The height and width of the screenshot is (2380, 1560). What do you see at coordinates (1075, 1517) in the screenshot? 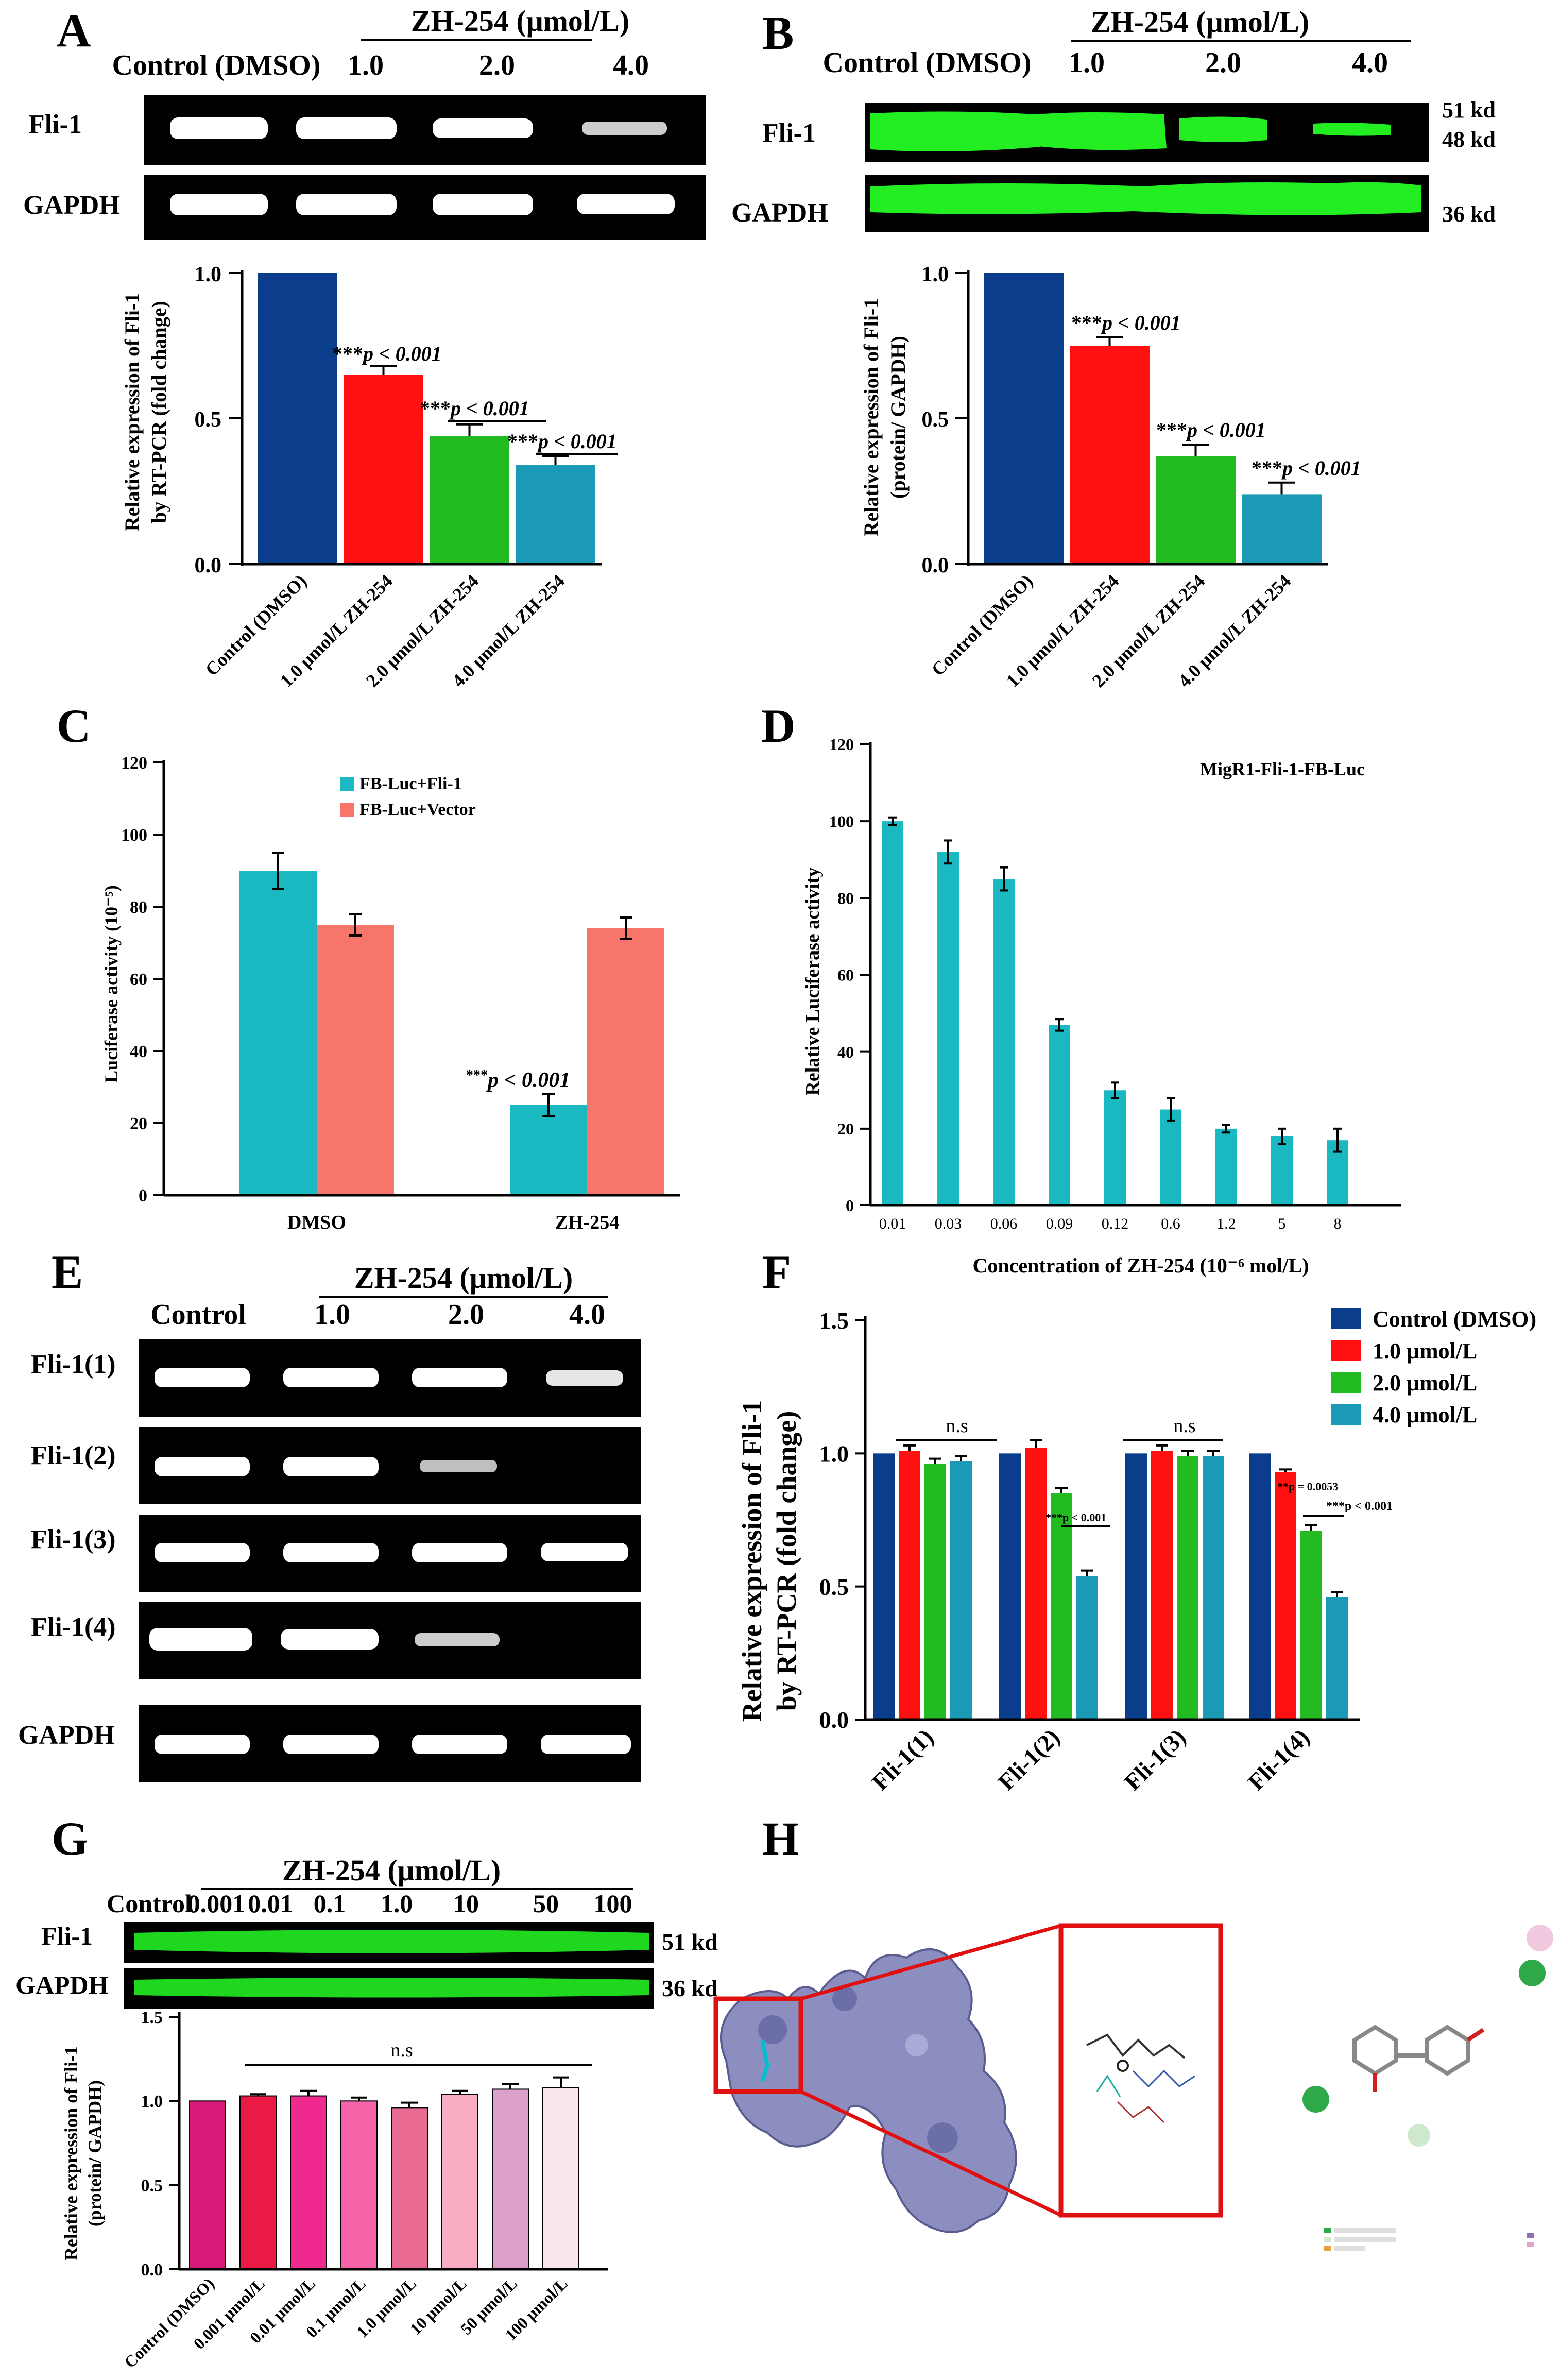
I see `annot-f-1: ***p < 0.001` at bounding box center [1075, 1517].